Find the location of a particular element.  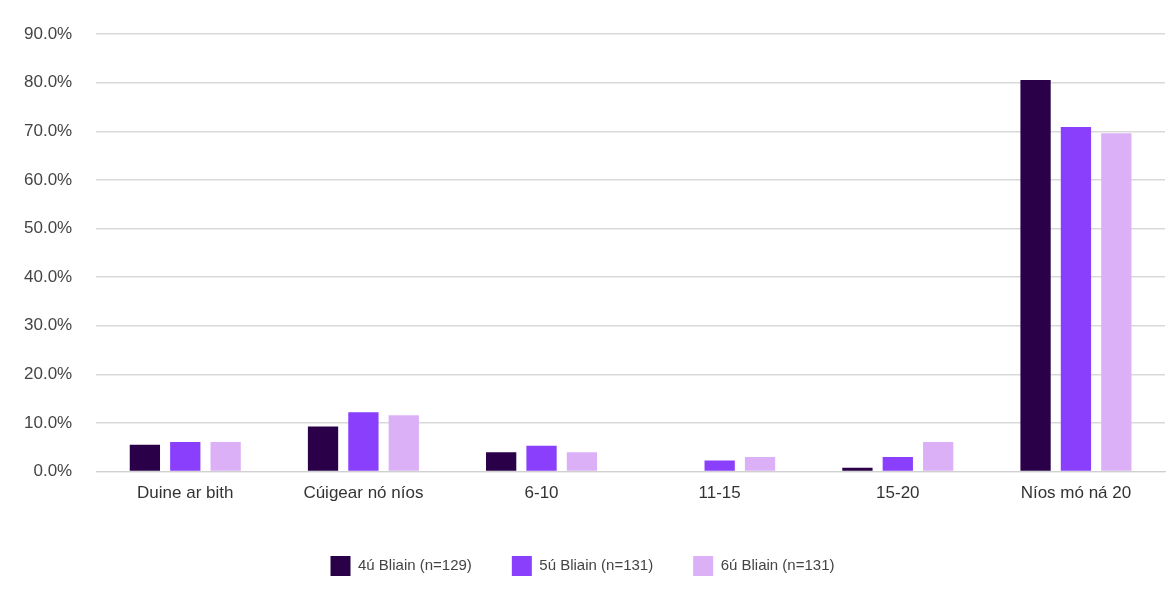

x-tick-label: 15-20 is located at coordinates (898, 493).